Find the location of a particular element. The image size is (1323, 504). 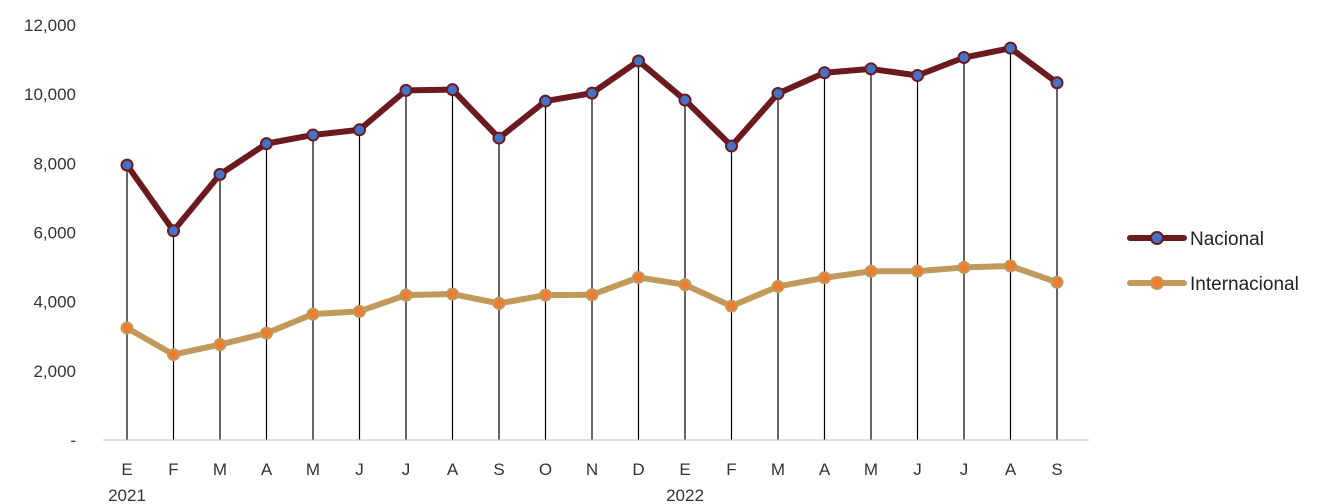

year-labels: 2021 2022 is located at coordinates (406, 495).